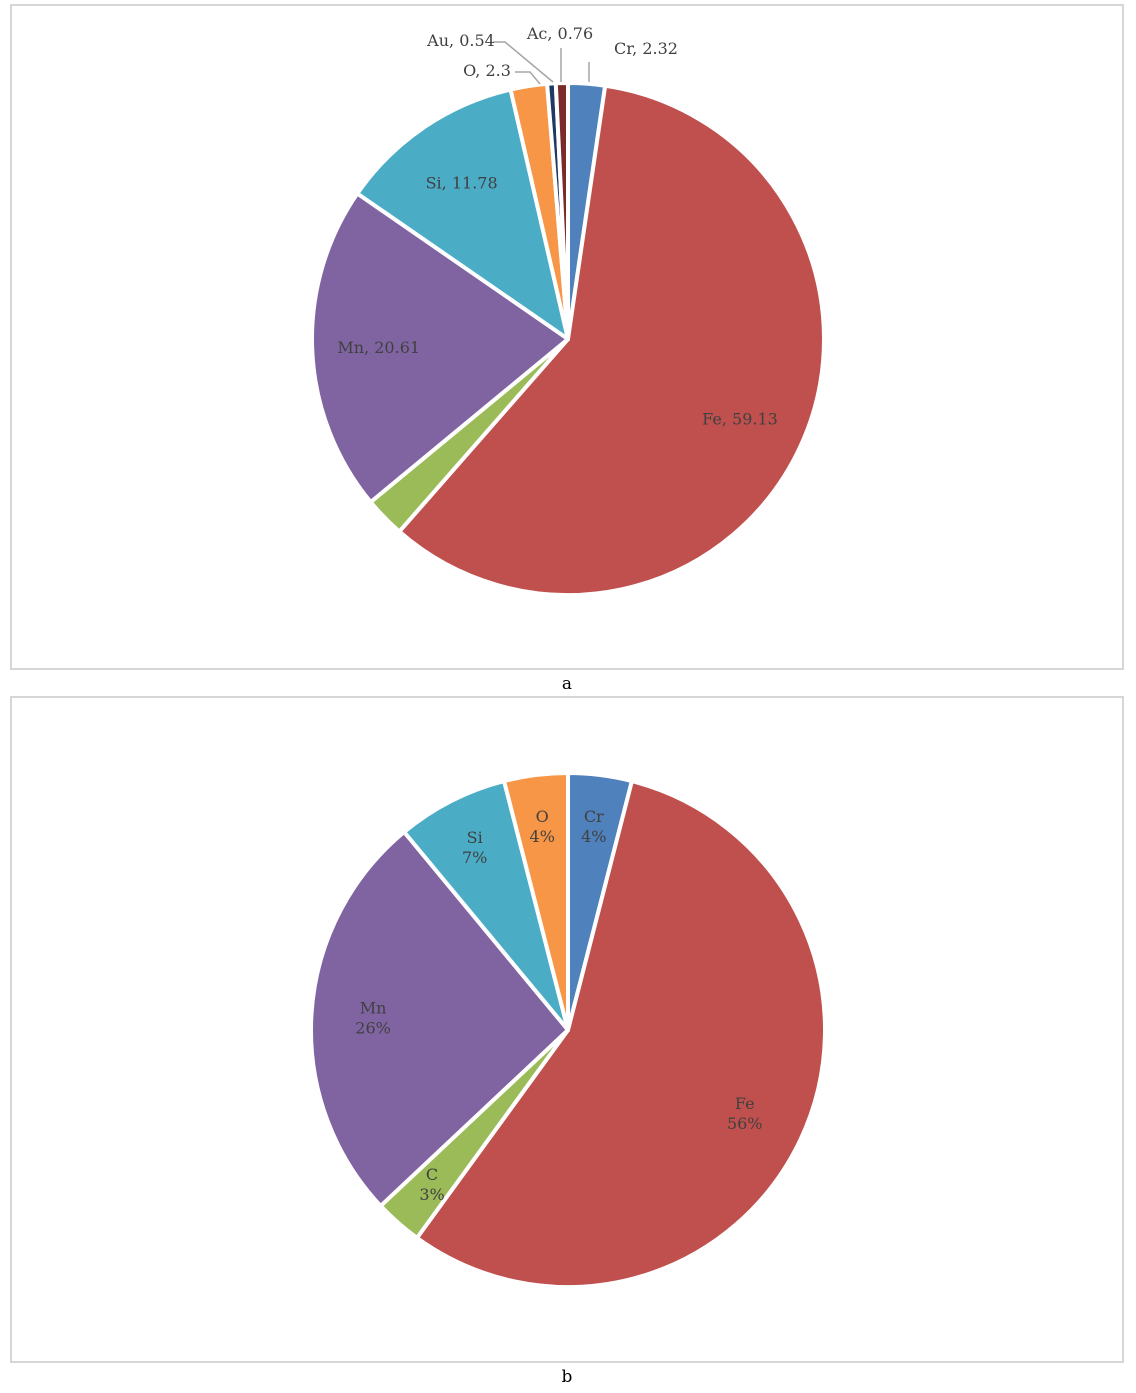 The width and height of the screenshot is (1136, 1393). What do you see at coordinates (373, 1018) in the screenshot?
I see `data-label-mn: Mn 26%` at bounding box center [373, 1018].